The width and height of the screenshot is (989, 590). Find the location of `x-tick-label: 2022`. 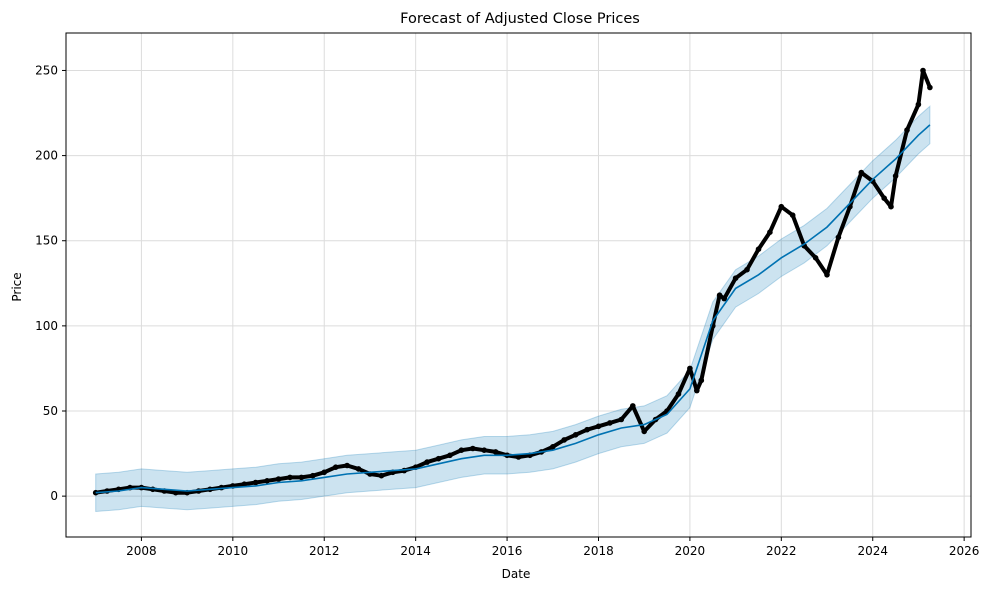

x-tick-label: 2022 is located at coordinates (781, 551).